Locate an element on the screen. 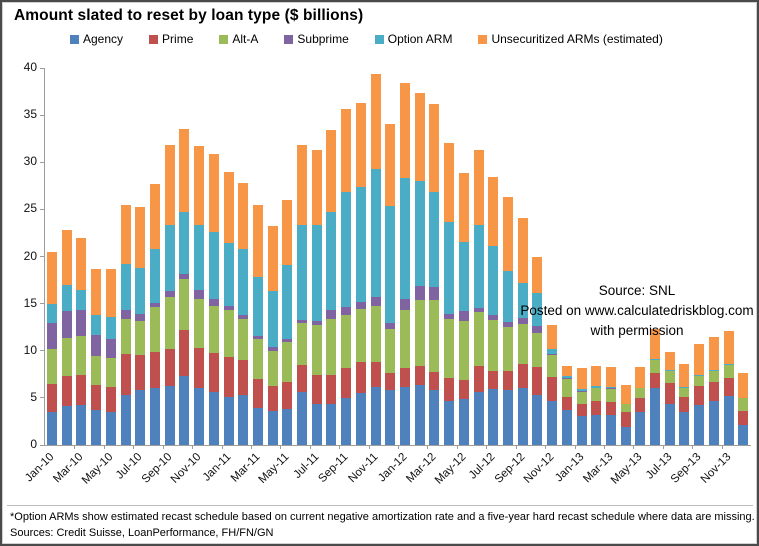  y-axis-label: 5 is located at coordinates (33, 396).